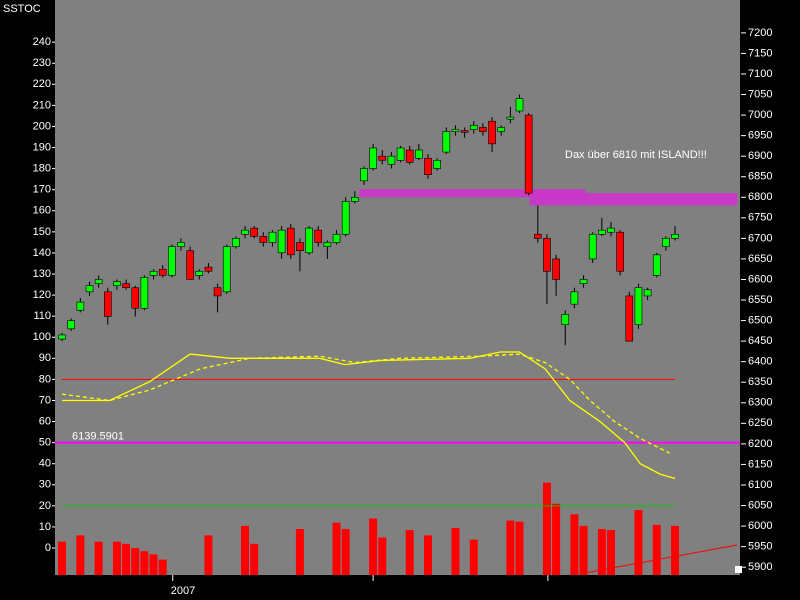  What do you see at coordinates (42, 316) in the screenshot?
I see `y-tick-label: 110` at bounding box center [42, 316].